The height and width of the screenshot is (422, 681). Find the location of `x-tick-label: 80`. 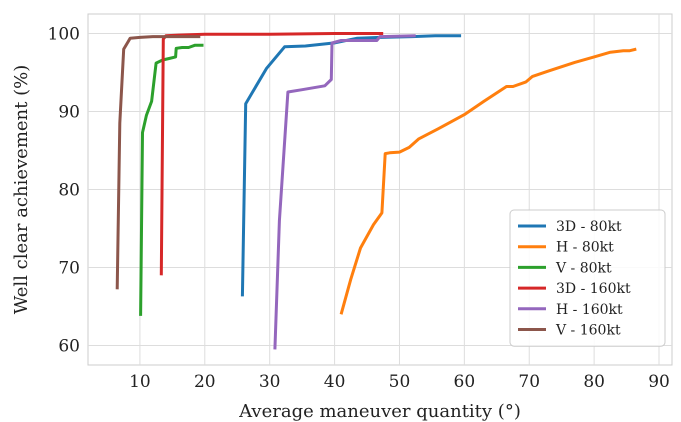

x-tick-label: 80 is located at coordinates (594, 382).